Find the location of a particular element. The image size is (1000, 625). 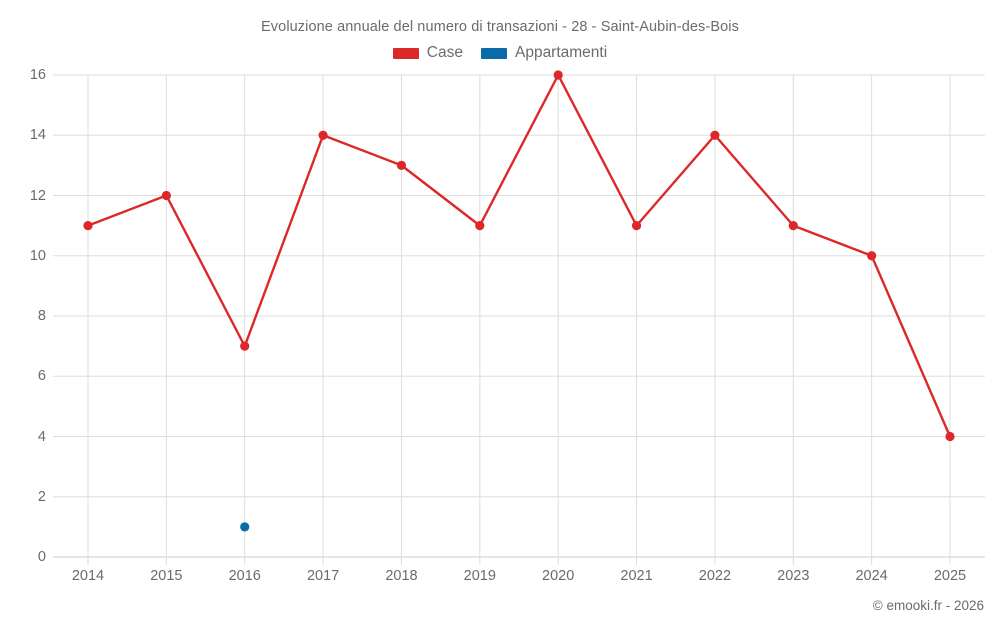

y-tick-label: 8 is located at coordinates (41, 316).